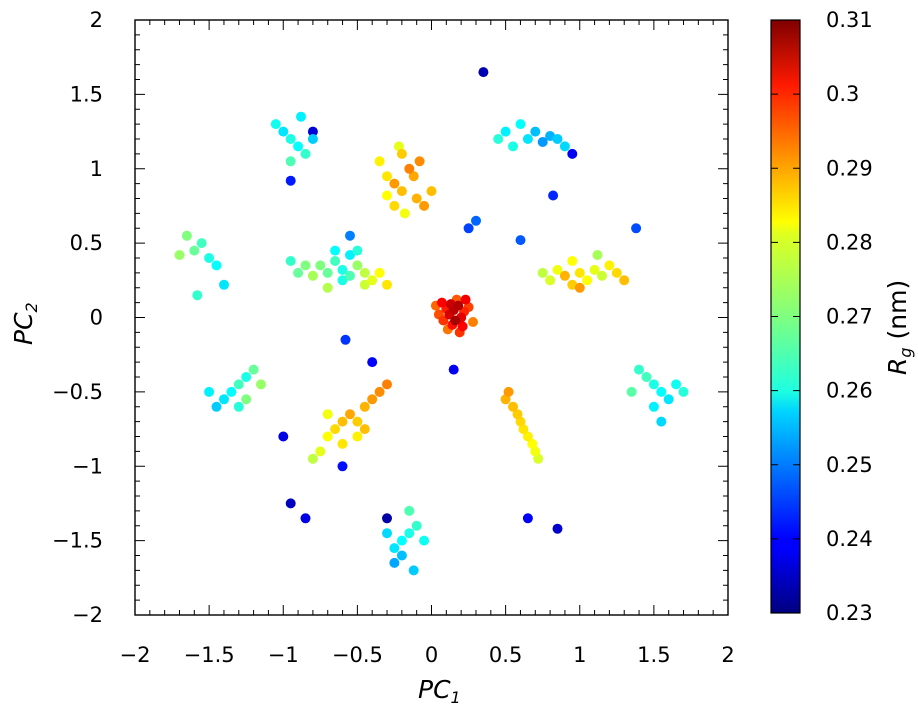  Describe the element at coordinates (849, 539) in the screenshot. I see `colorbar-tick-label: 0.24` at that location.